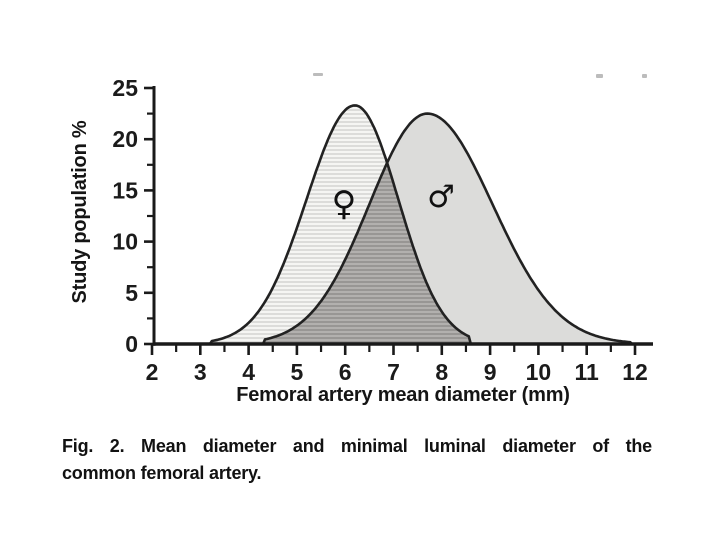 This screenshot has width=720, height=540. Describe the element at coordinates (125, 242) in the screenshot. I see `y-tick-label: 10` at that location.